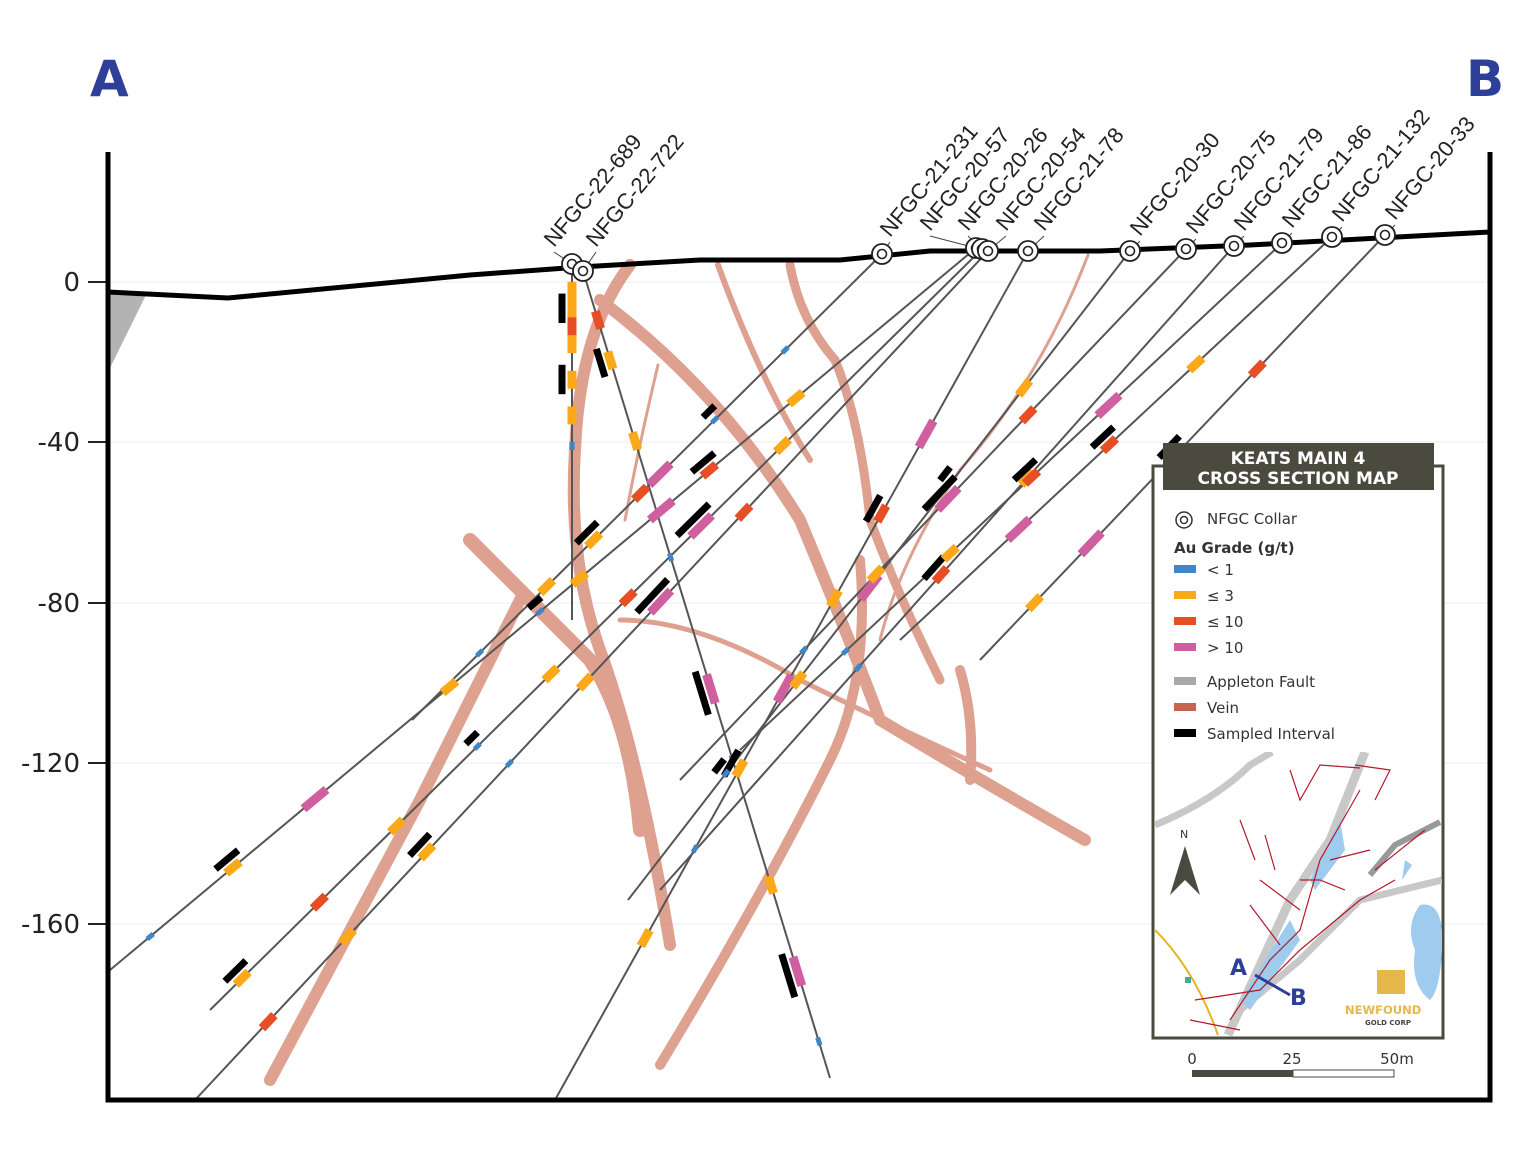 The width and height of the screenshot is (1536, 1159). Describe the element at coordinates (109, 79) in the screenshot. I see `section-end-a: A` at that location.